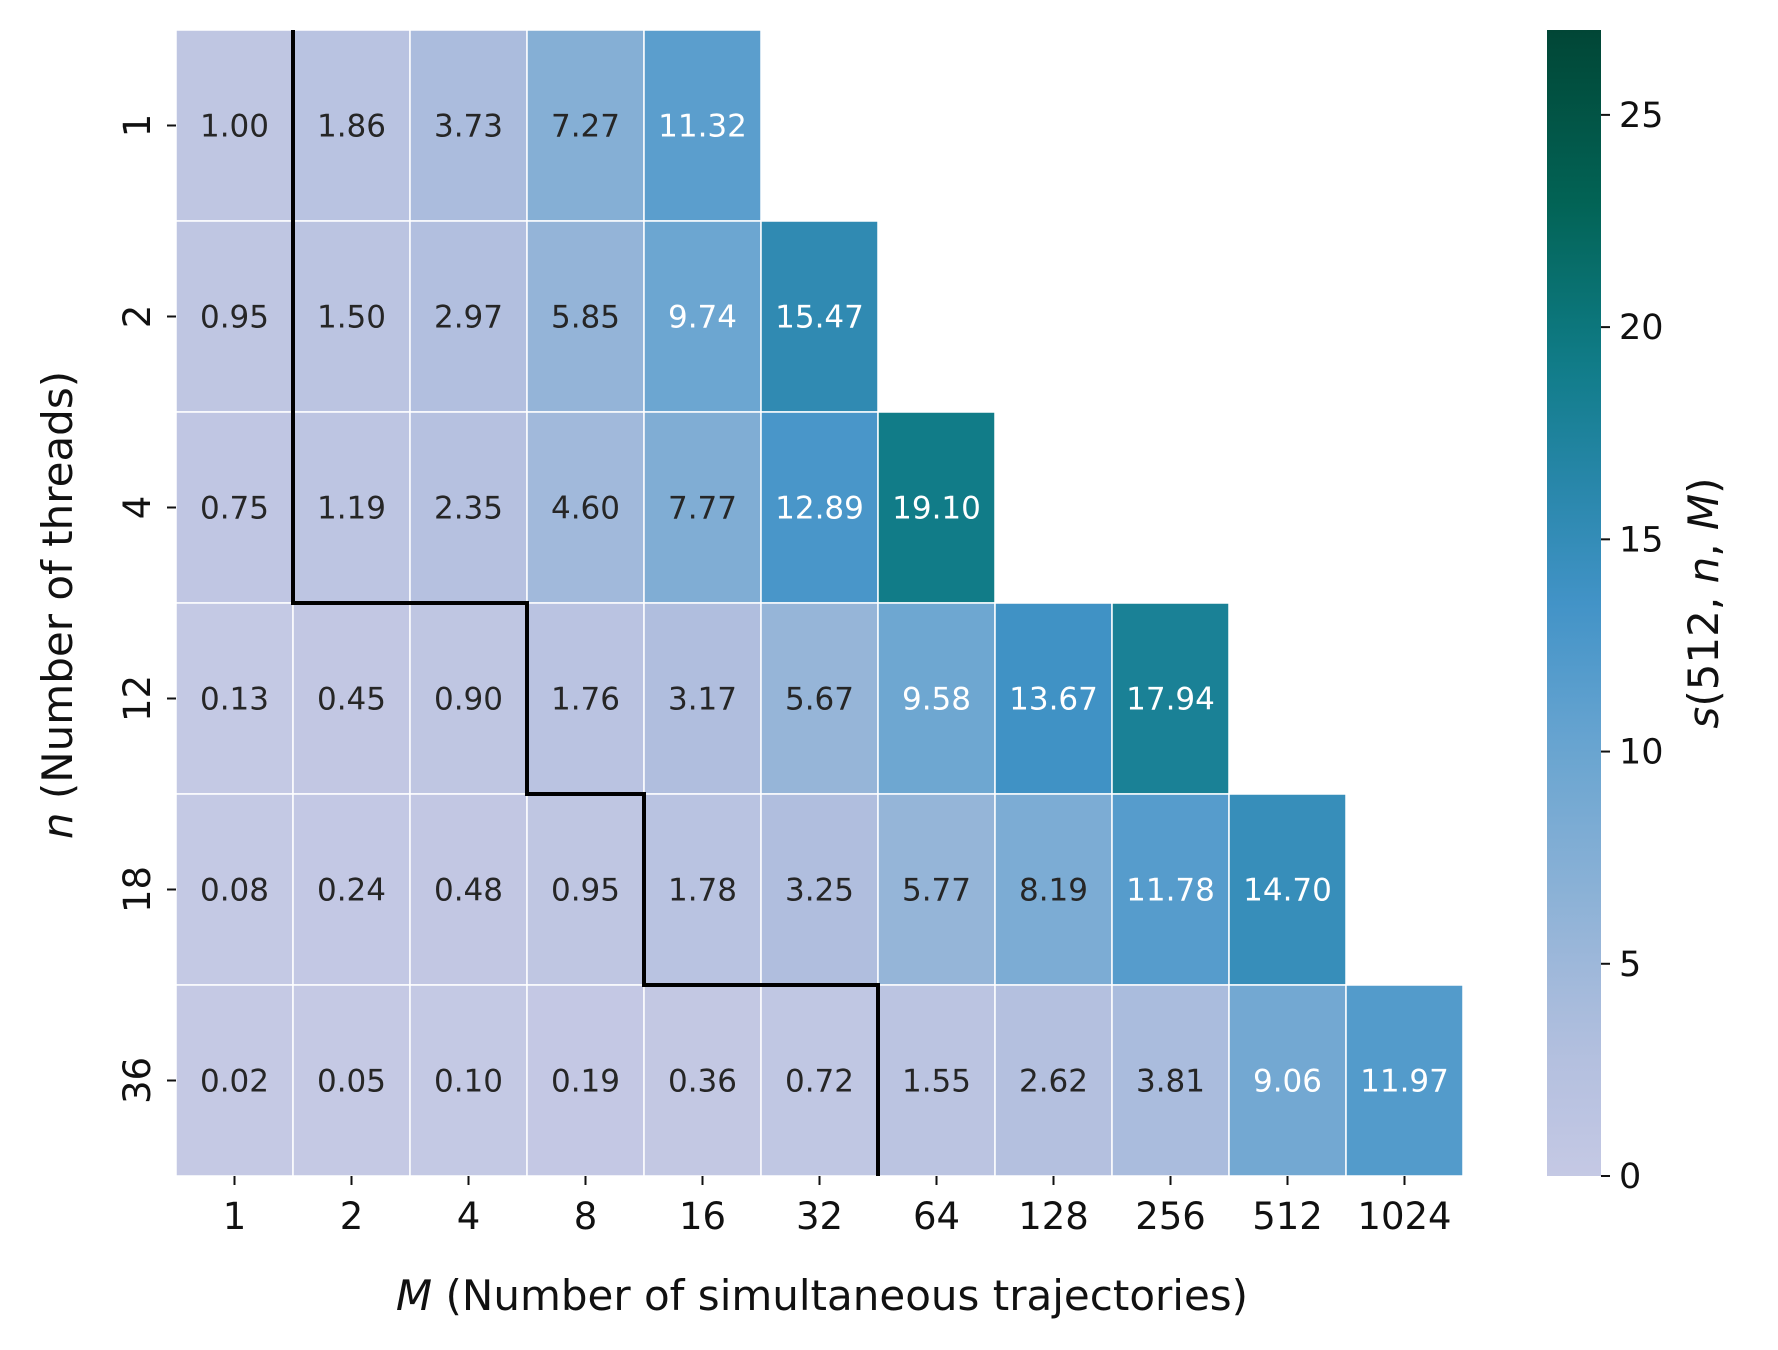 Image resolution: width=1778 pixels, height=1350 pixels. I want to click on colorbar-tick-label: 15, so click(1641, 540).